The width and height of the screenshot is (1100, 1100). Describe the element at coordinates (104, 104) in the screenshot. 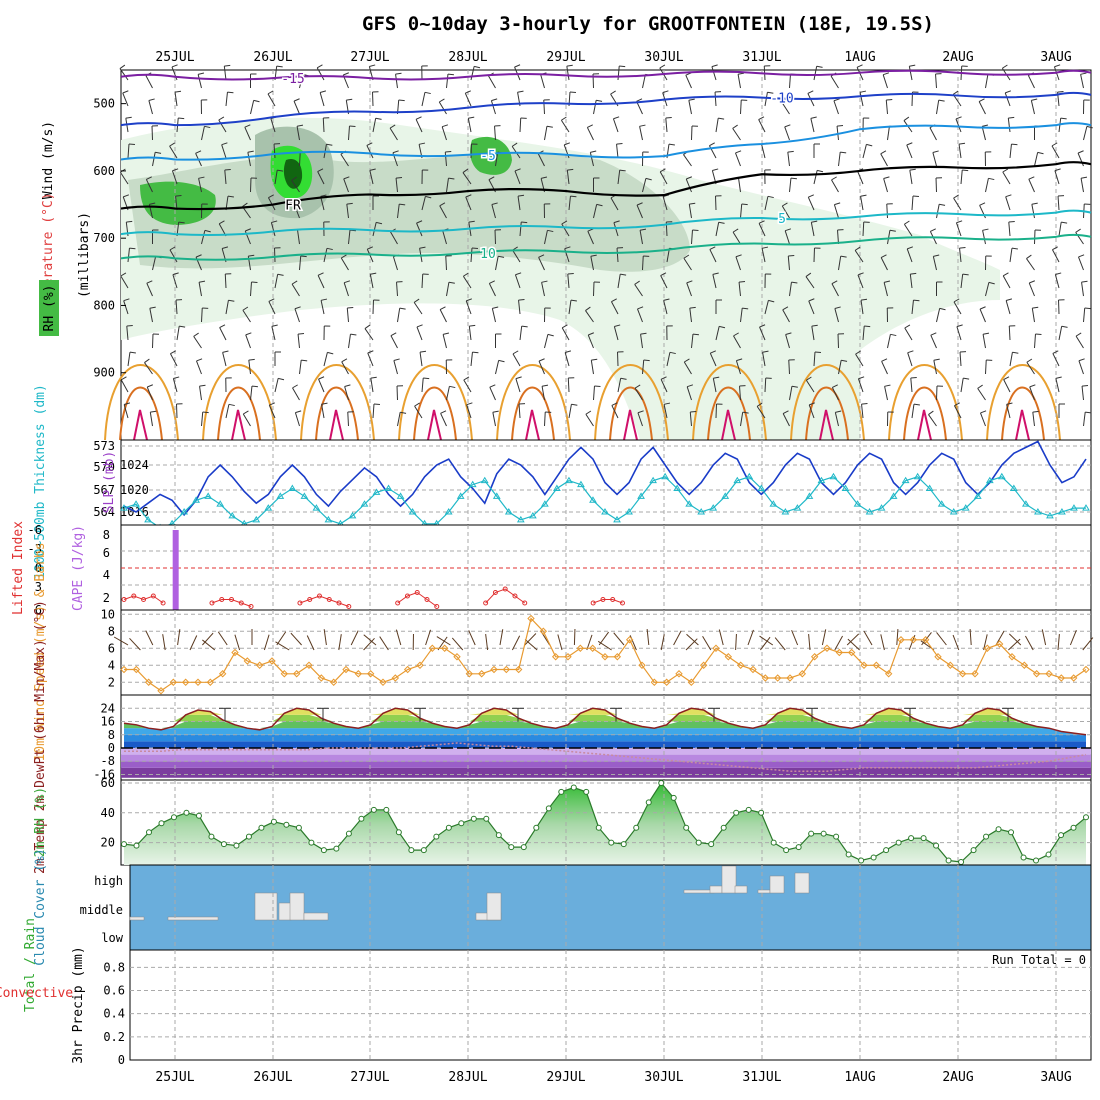

I see `pressure-tick-label: 500` at that location.